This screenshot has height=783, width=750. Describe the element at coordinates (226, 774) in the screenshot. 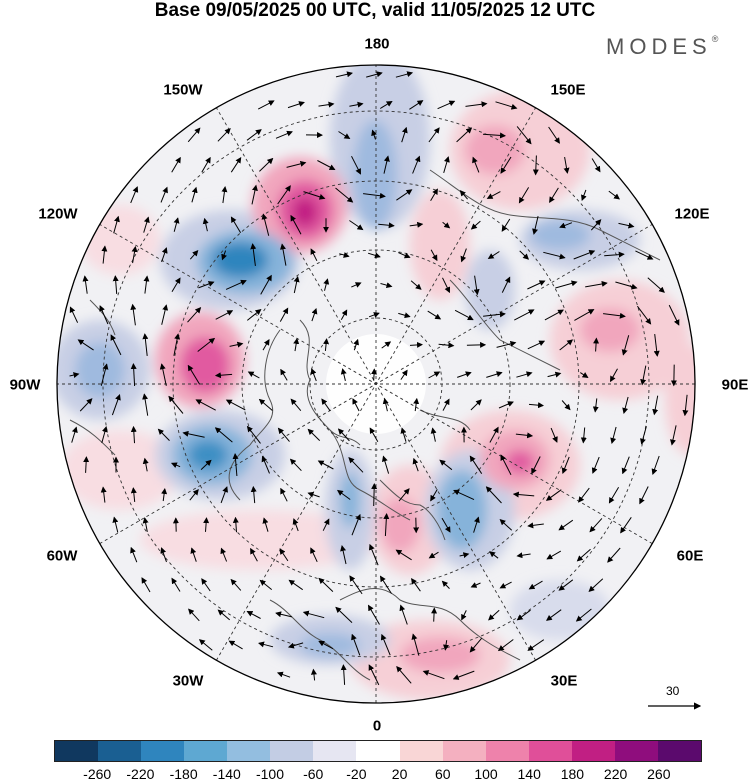

I see `colorbar-tick-label: -140` at that location.